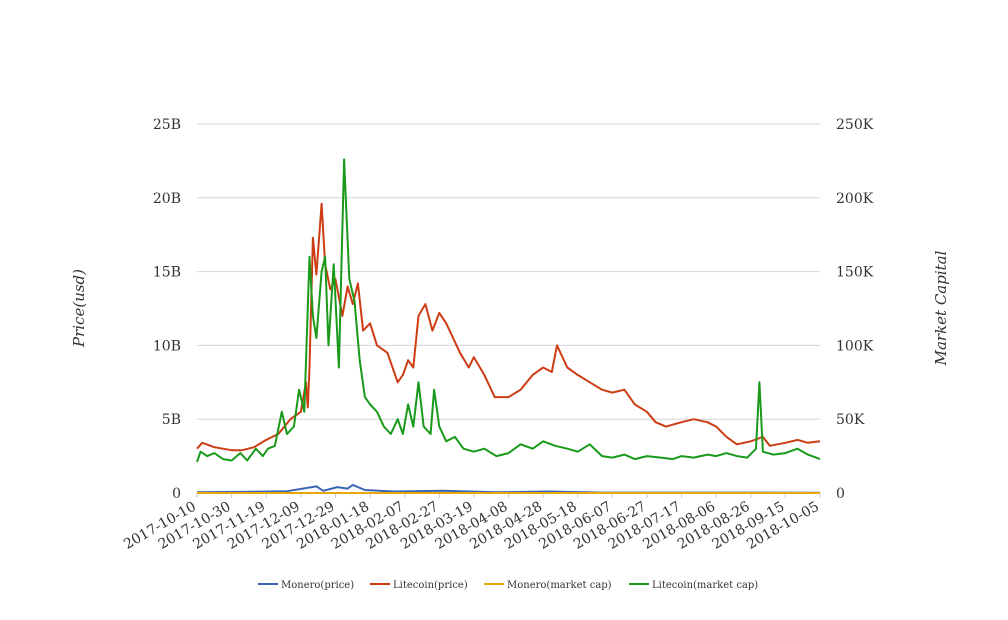 Image resolution: width=1008 pixels, height=620 pixels. I want to click on y-axis-right-title: Market Capital, so click(941, 308).